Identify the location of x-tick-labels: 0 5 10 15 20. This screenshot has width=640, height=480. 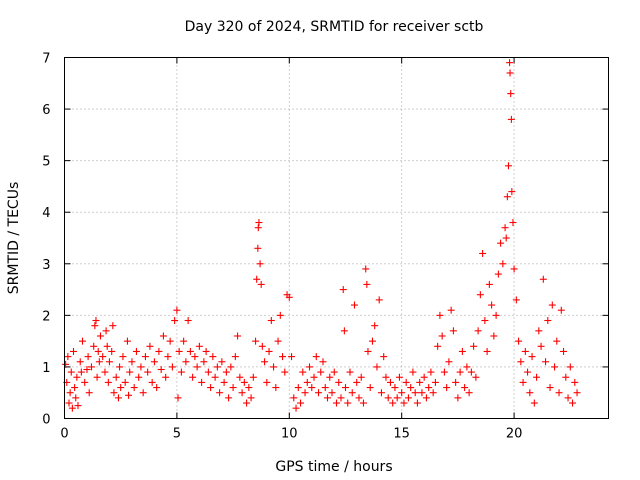
(291, 434).